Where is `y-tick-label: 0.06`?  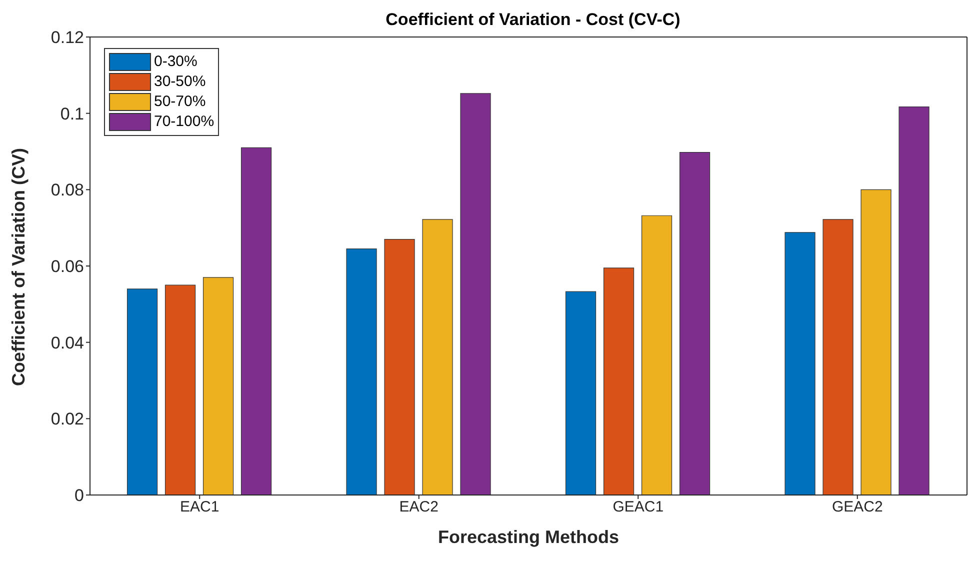 y-tick-label: 0.06 is located at coordinates (67, 266).